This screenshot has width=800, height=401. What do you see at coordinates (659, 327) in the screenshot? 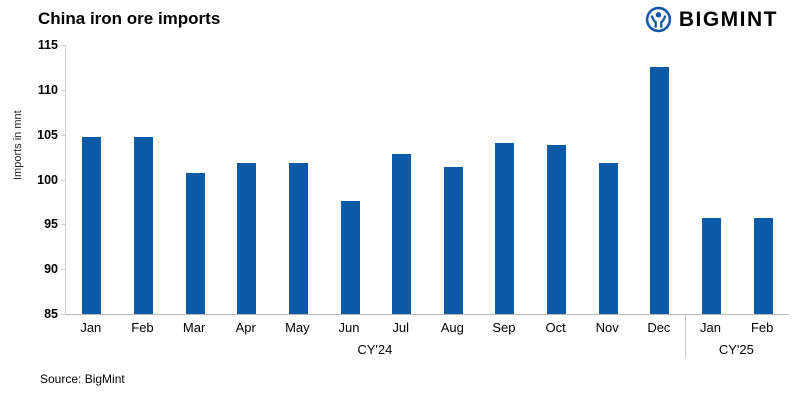
I see `x-tick-label: Dec` at bounding box center [659, 327].